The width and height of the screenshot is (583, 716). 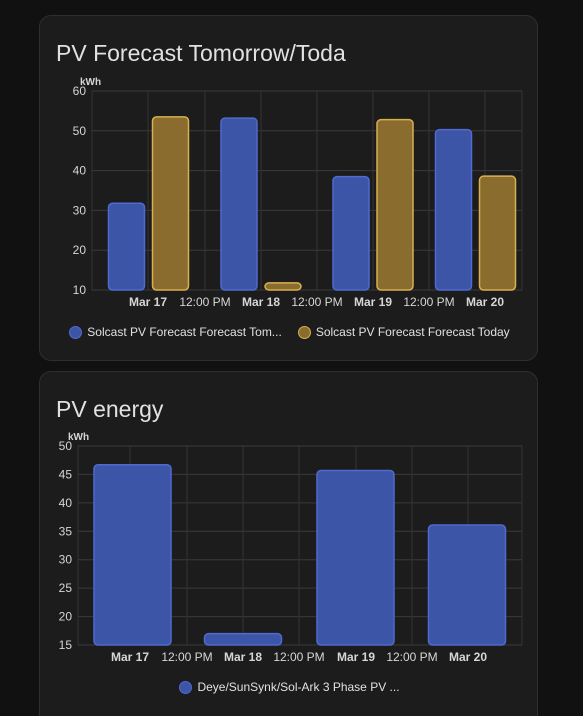 What do you see at coordinates (412, 332) in the screenshot?
I see `legend-label: Solcast PV Forecast Forecast Today` at bounding box center [412, 332].